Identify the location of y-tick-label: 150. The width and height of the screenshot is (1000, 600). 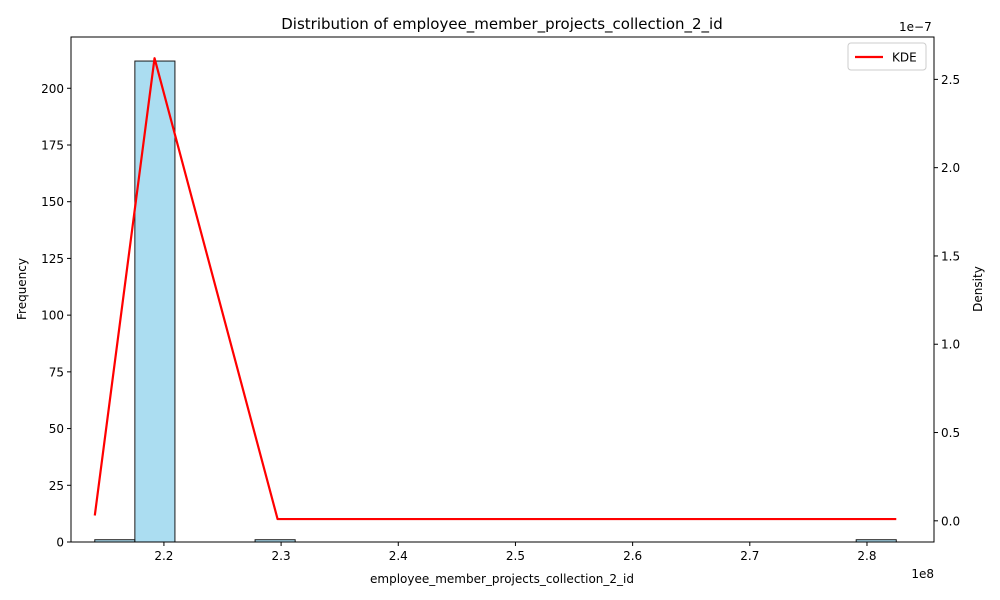
(52, 202).